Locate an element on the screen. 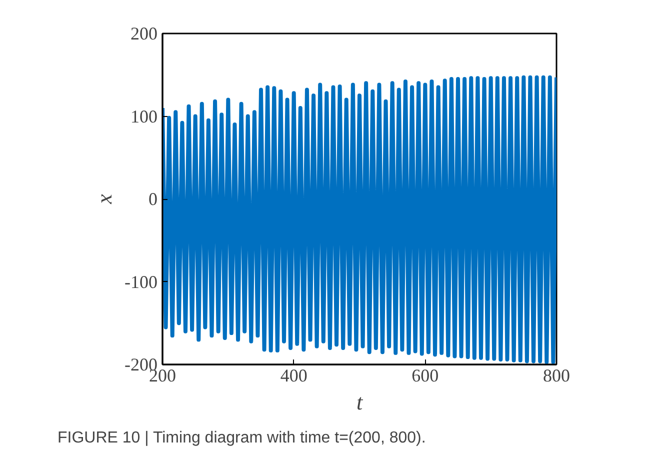  y-tick-label: 200 is located at coordinates (144, 34).